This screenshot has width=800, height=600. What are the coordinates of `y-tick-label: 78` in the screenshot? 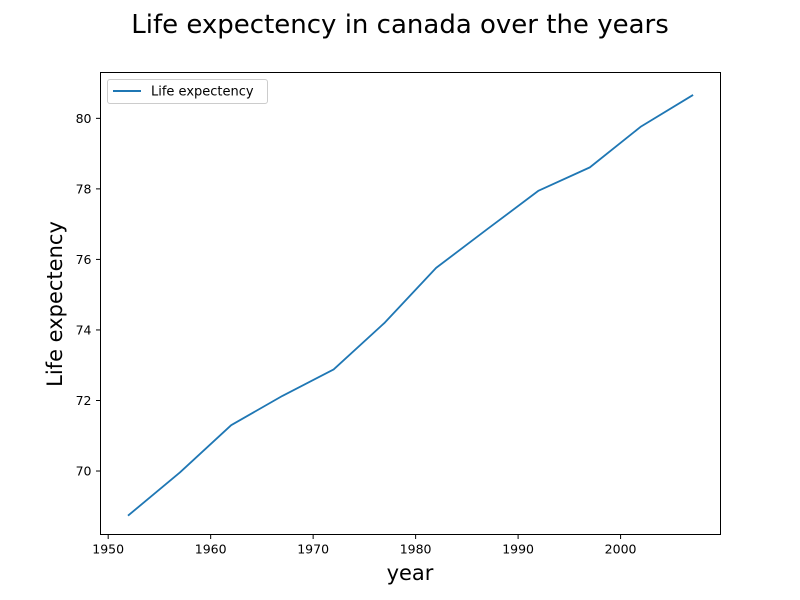 It's located at (84, 188).